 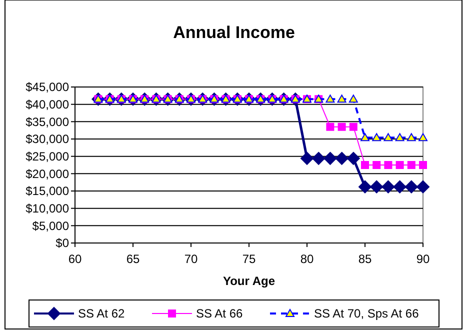 I want to click on x-tick-label: 65, so click(x=133, y=259).